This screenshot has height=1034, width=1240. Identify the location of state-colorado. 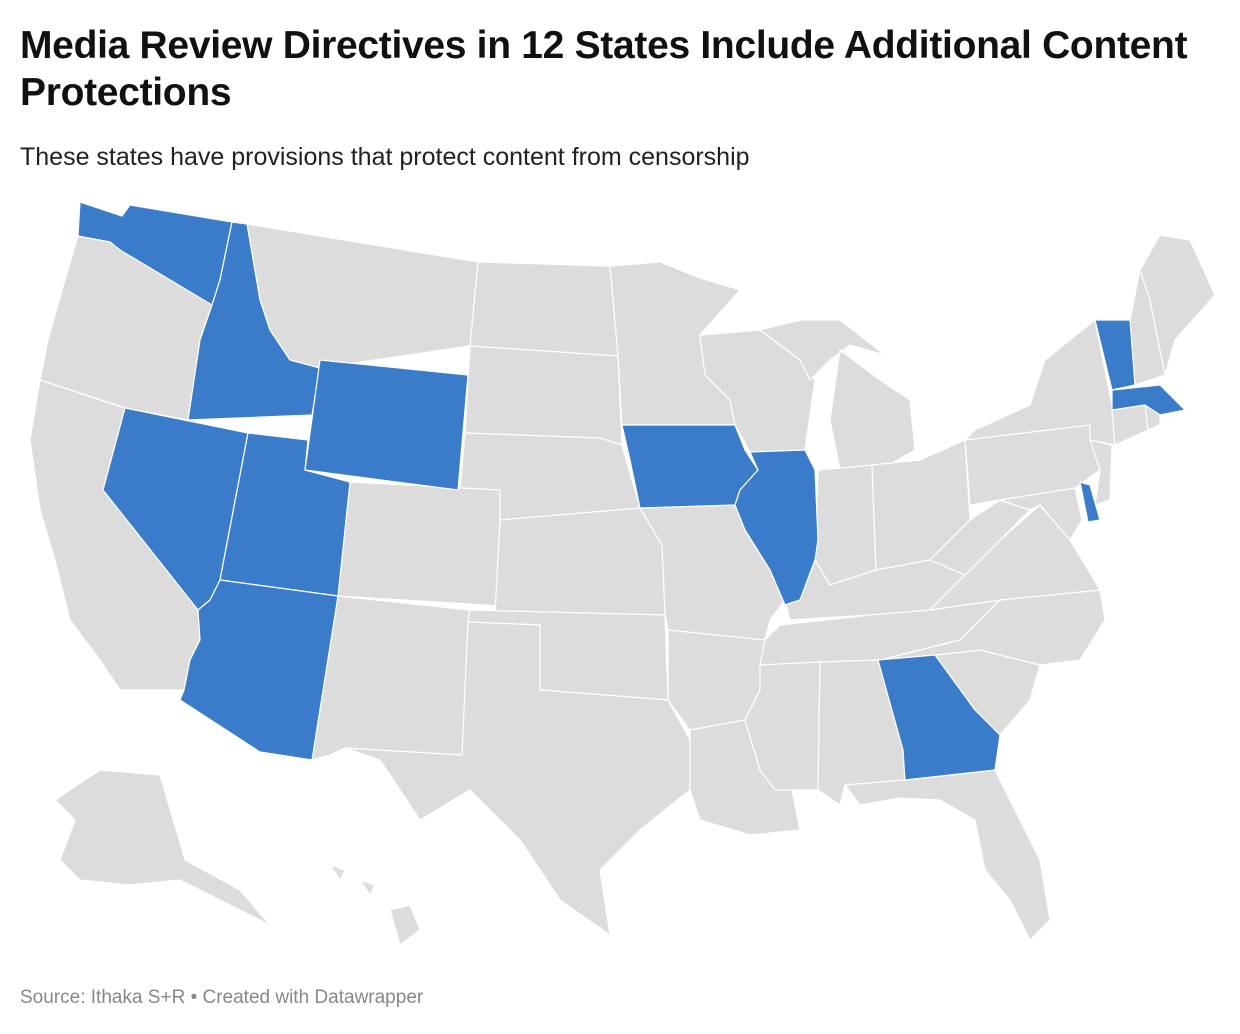
(419, 544).